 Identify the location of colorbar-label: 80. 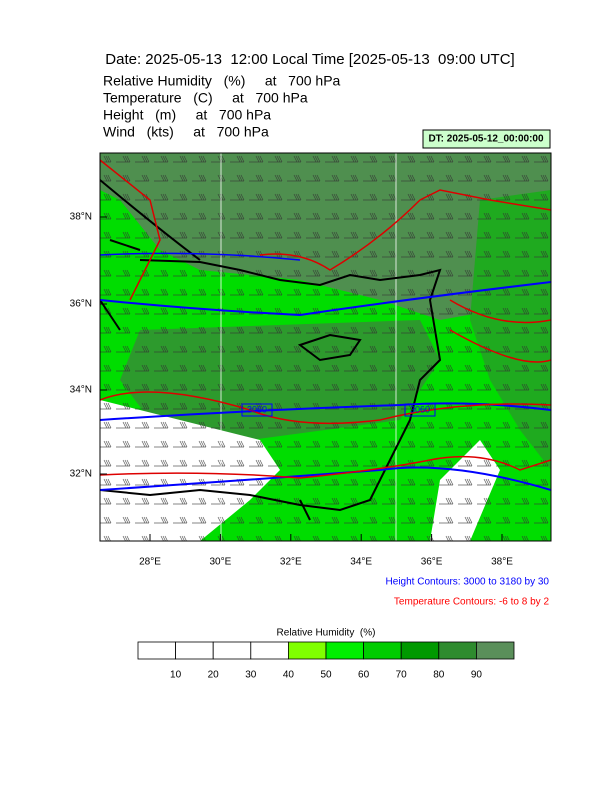
(439, 675).